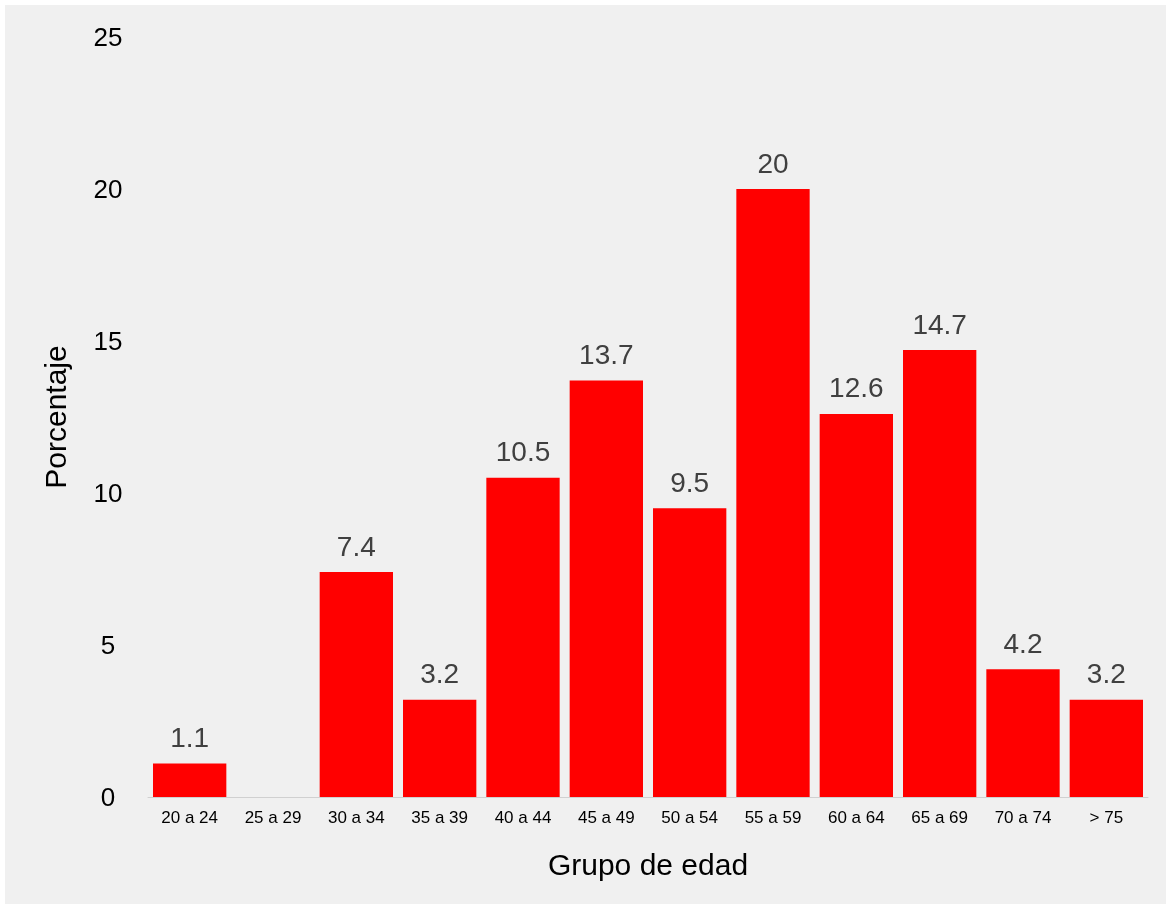  What do you see at coordinates (856, 388) in the screenshot?
I see `data-label: 12.6` at bounding box center [856, 388].